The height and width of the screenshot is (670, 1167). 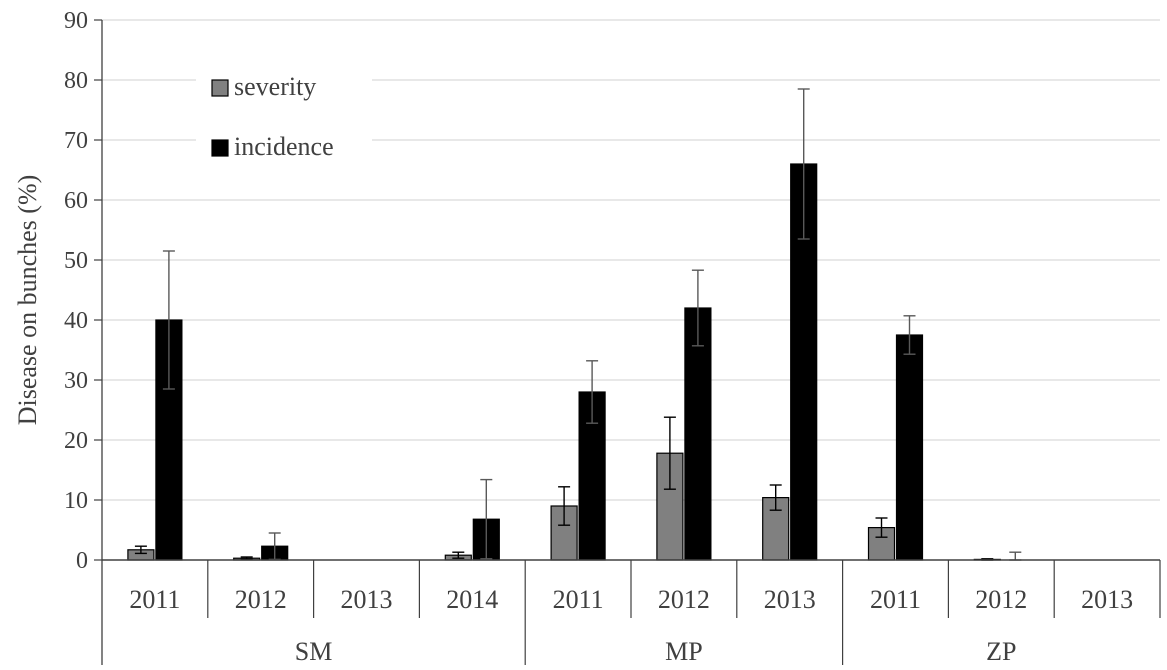 What do you see at coordinates (698, 434) in the screenshot?
I see `bar-incidence-MP-2012` at bounding box center [698, 434].